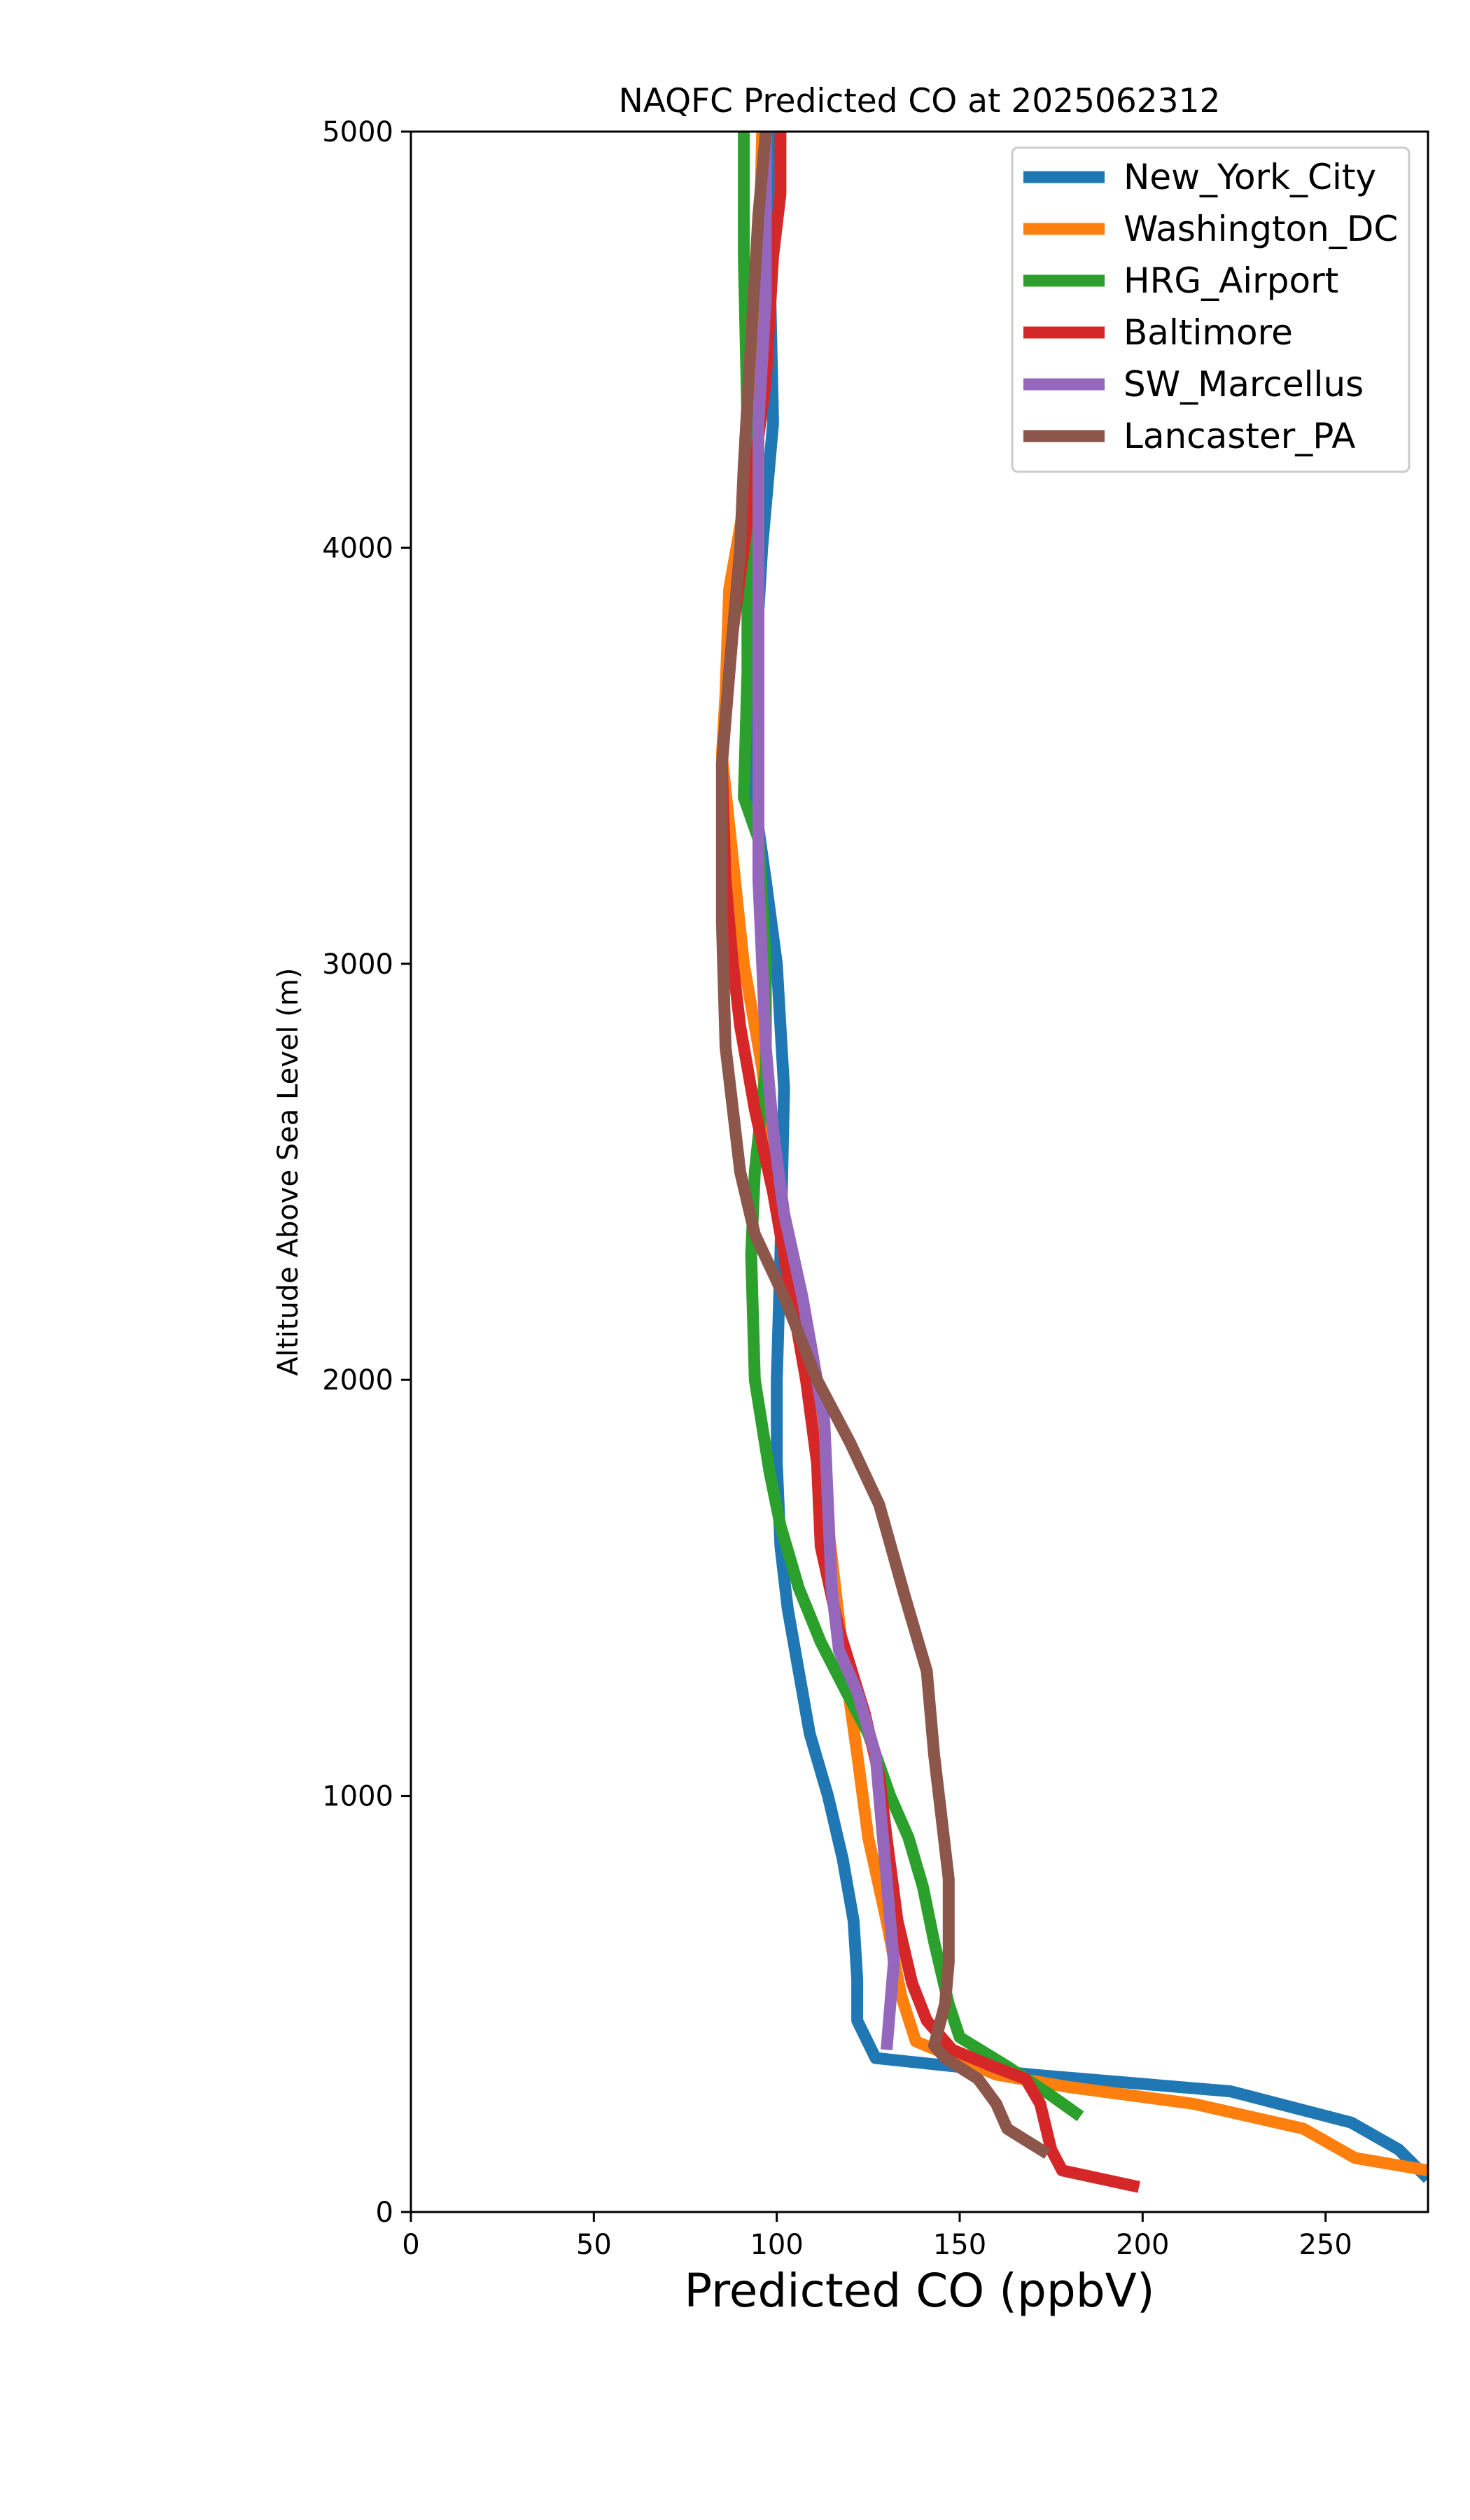 The width and height of the screenshot is (1470, 2520). What do you see at coordinates (919, 2291) in the screenshot?
I see `x-axis-label: Predicted CO (ppbV)` at bounding box center [919, 2291].